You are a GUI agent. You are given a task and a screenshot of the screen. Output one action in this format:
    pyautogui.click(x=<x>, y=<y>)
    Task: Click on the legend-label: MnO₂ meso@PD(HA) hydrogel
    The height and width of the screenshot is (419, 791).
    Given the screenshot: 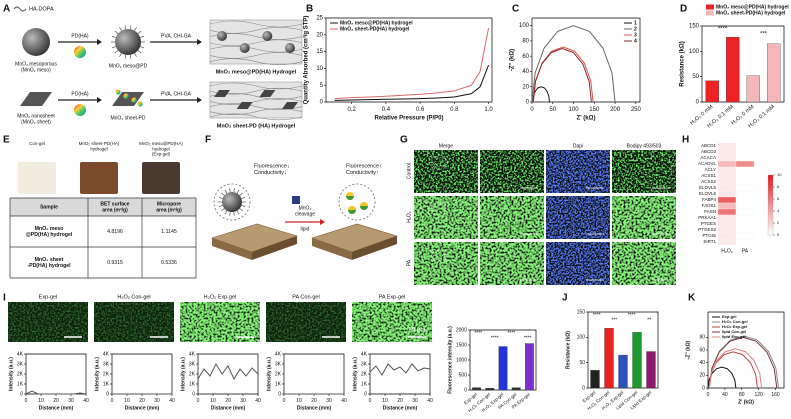 What is the action you would take?
    pyautogui.click(x=752, y=7)
    